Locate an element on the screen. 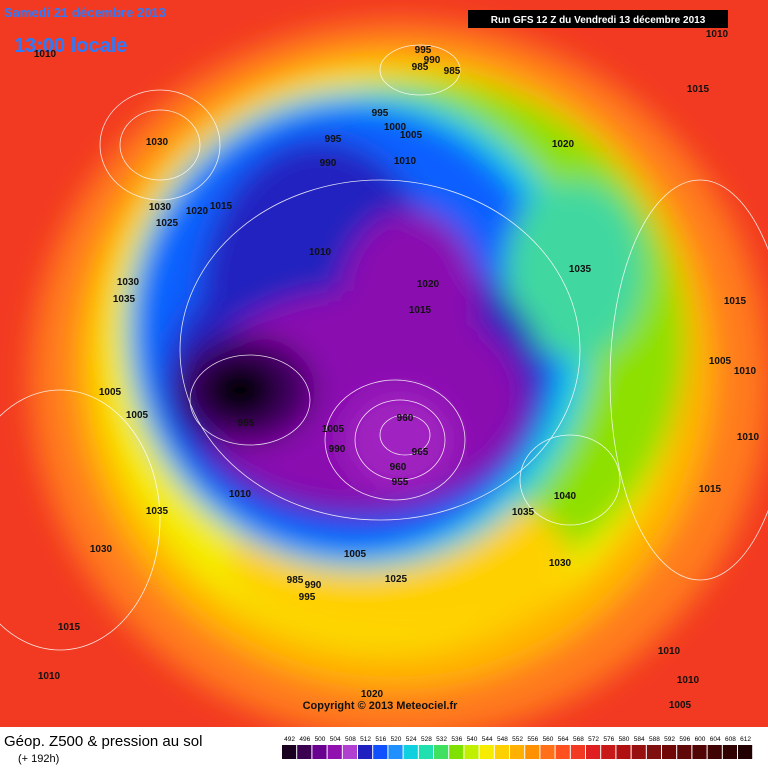 This screenshot has height=773, width=768. isobar-label: 1025 is located at coordinates (396, 579).